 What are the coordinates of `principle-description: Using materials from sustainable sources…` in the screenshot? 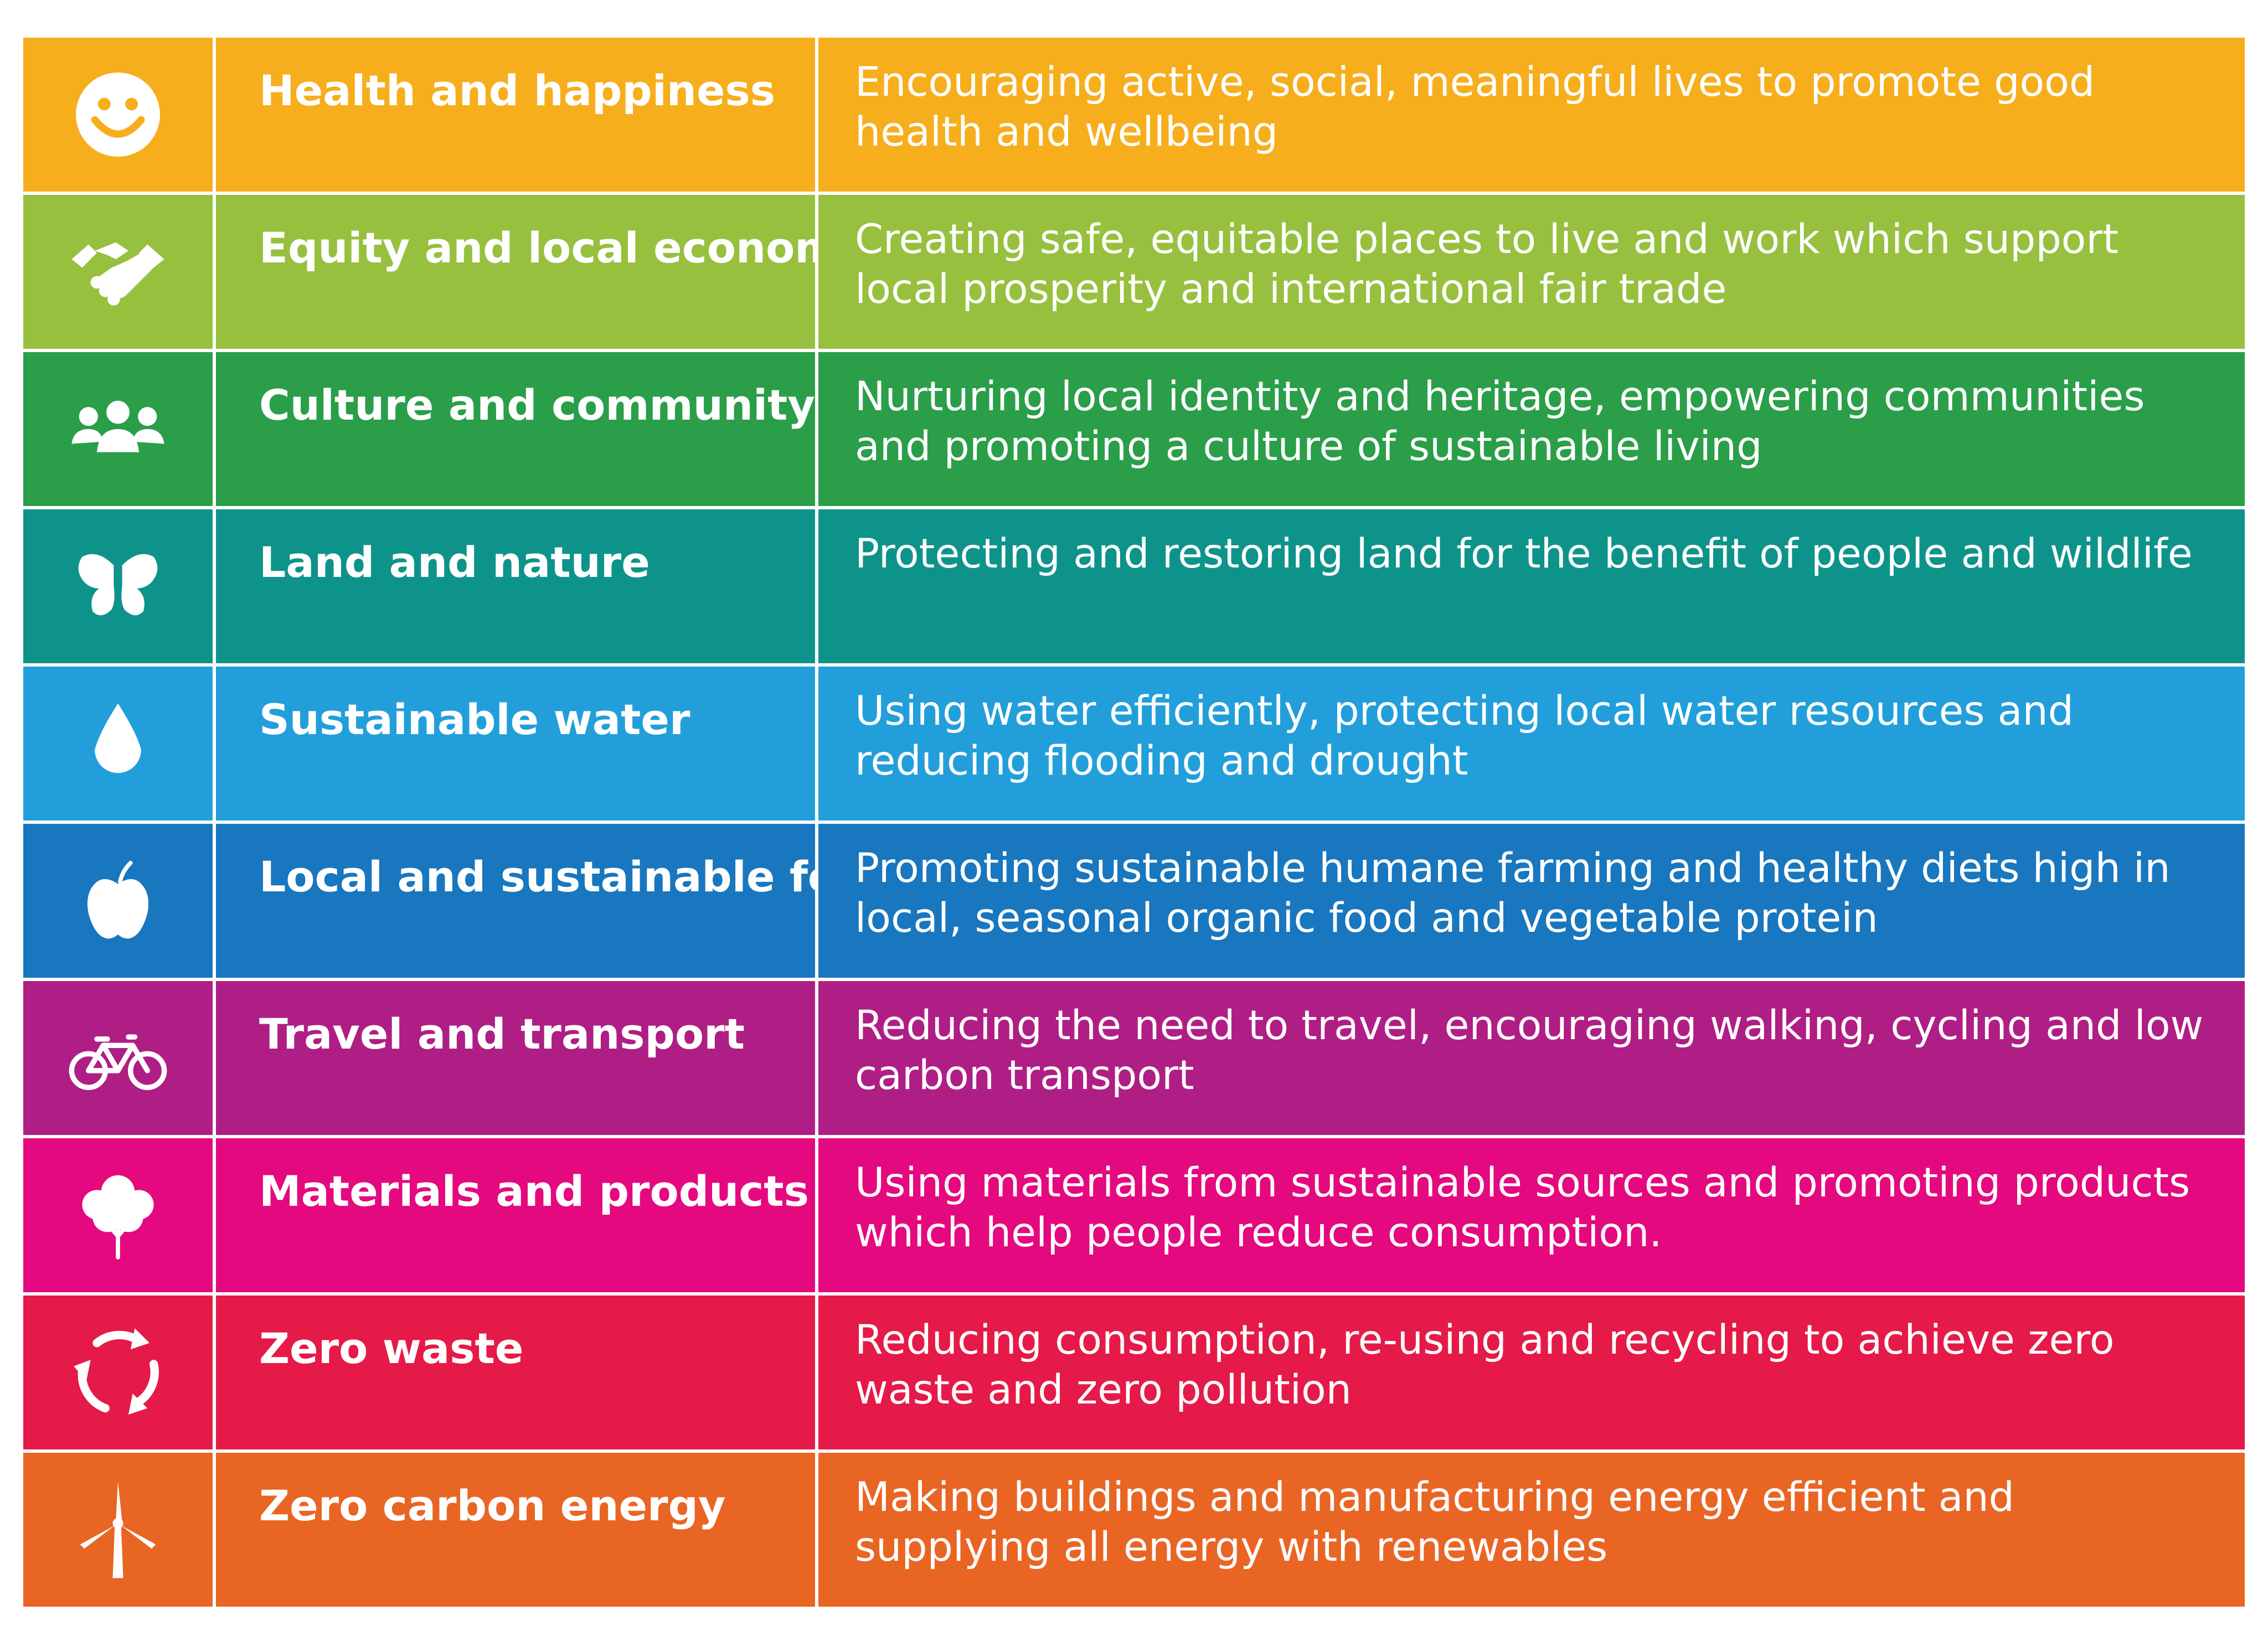 It's located at (1531, 1215).